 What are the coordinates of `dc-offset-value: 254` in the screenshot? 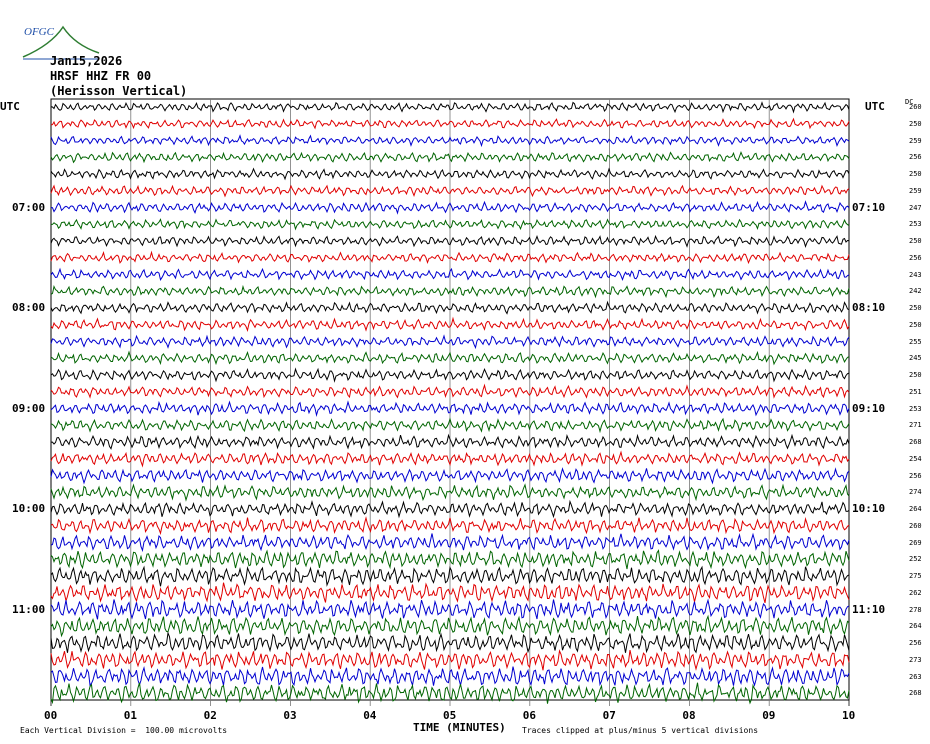 It's located at (915, 458).